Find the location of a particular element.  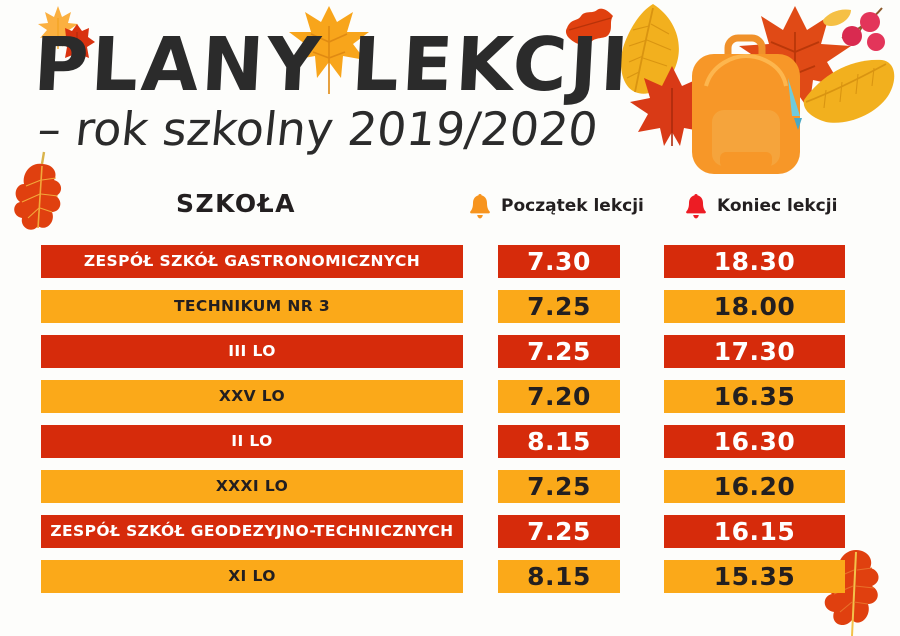

page-subtitle: – rok szkolny 2019/2020 is located at coordinates (318, 129).